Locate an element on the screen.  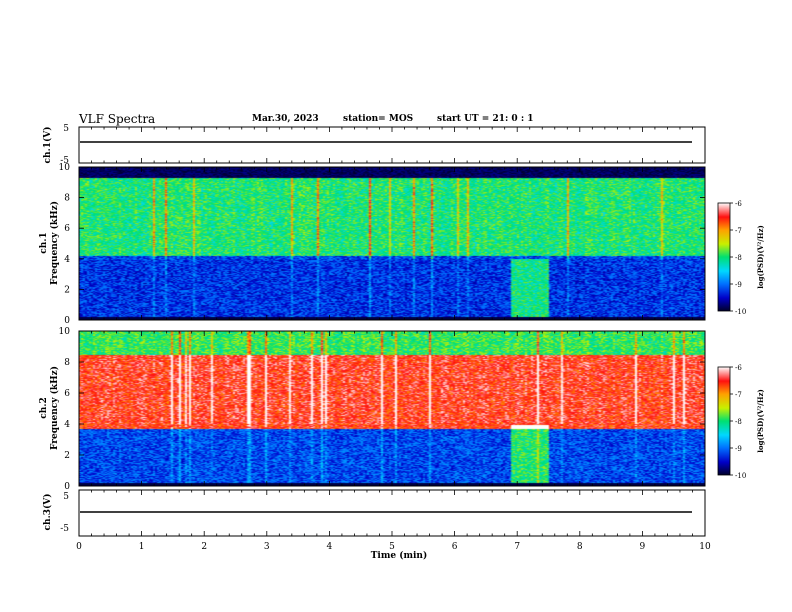
ch3-ytick-neg5: -5 is located at coordinates (64, 529).